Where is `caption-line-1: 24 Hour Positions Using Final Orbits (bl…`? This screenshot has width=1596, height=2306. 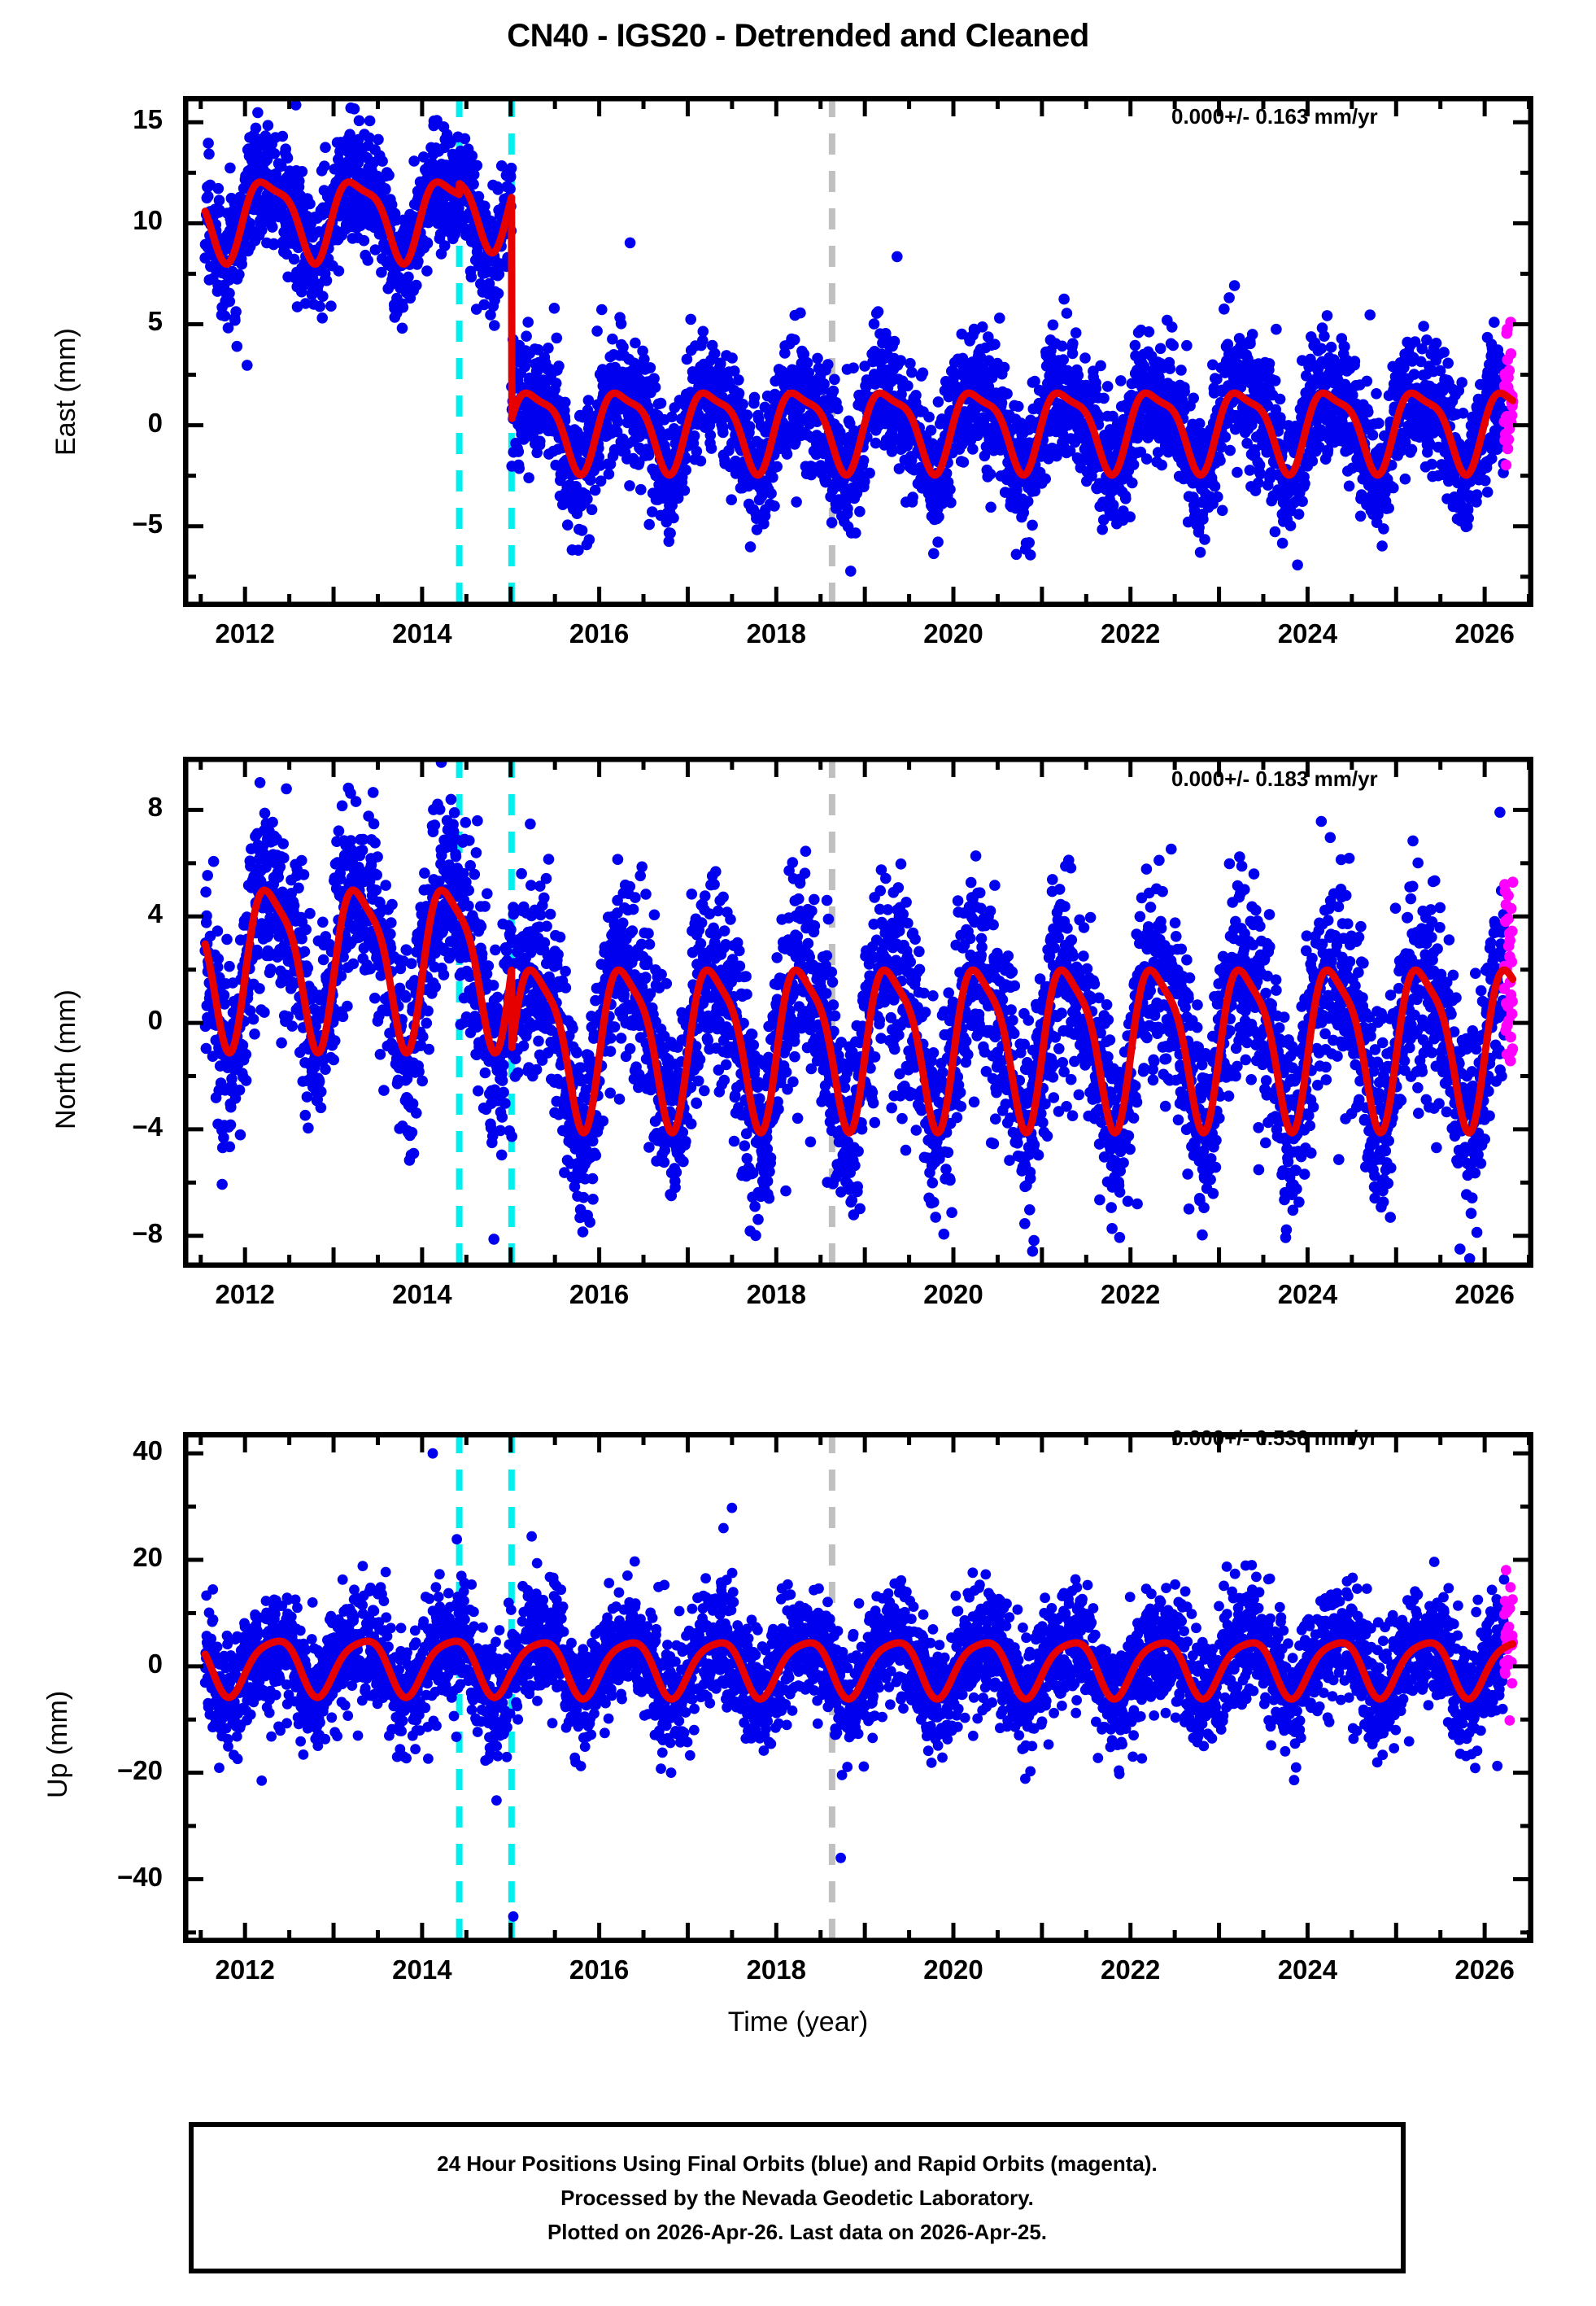
caption-line-1: 24 Hour Positions Using Final Orbits (bl… is located at coordinates (797, 2163).